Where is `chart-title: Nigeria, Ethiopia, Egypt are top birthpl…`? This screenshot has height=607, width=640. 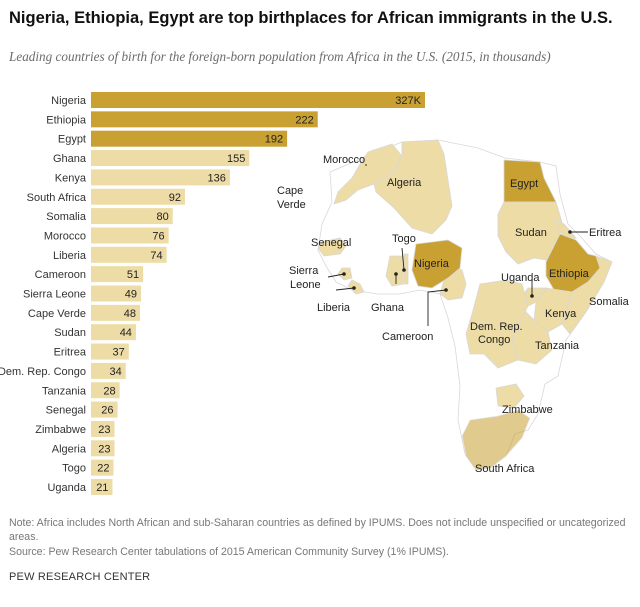 chart-title: Nigeria, Ethiopia, Egypt are top birthpl… is located at coordinates (311, 18).